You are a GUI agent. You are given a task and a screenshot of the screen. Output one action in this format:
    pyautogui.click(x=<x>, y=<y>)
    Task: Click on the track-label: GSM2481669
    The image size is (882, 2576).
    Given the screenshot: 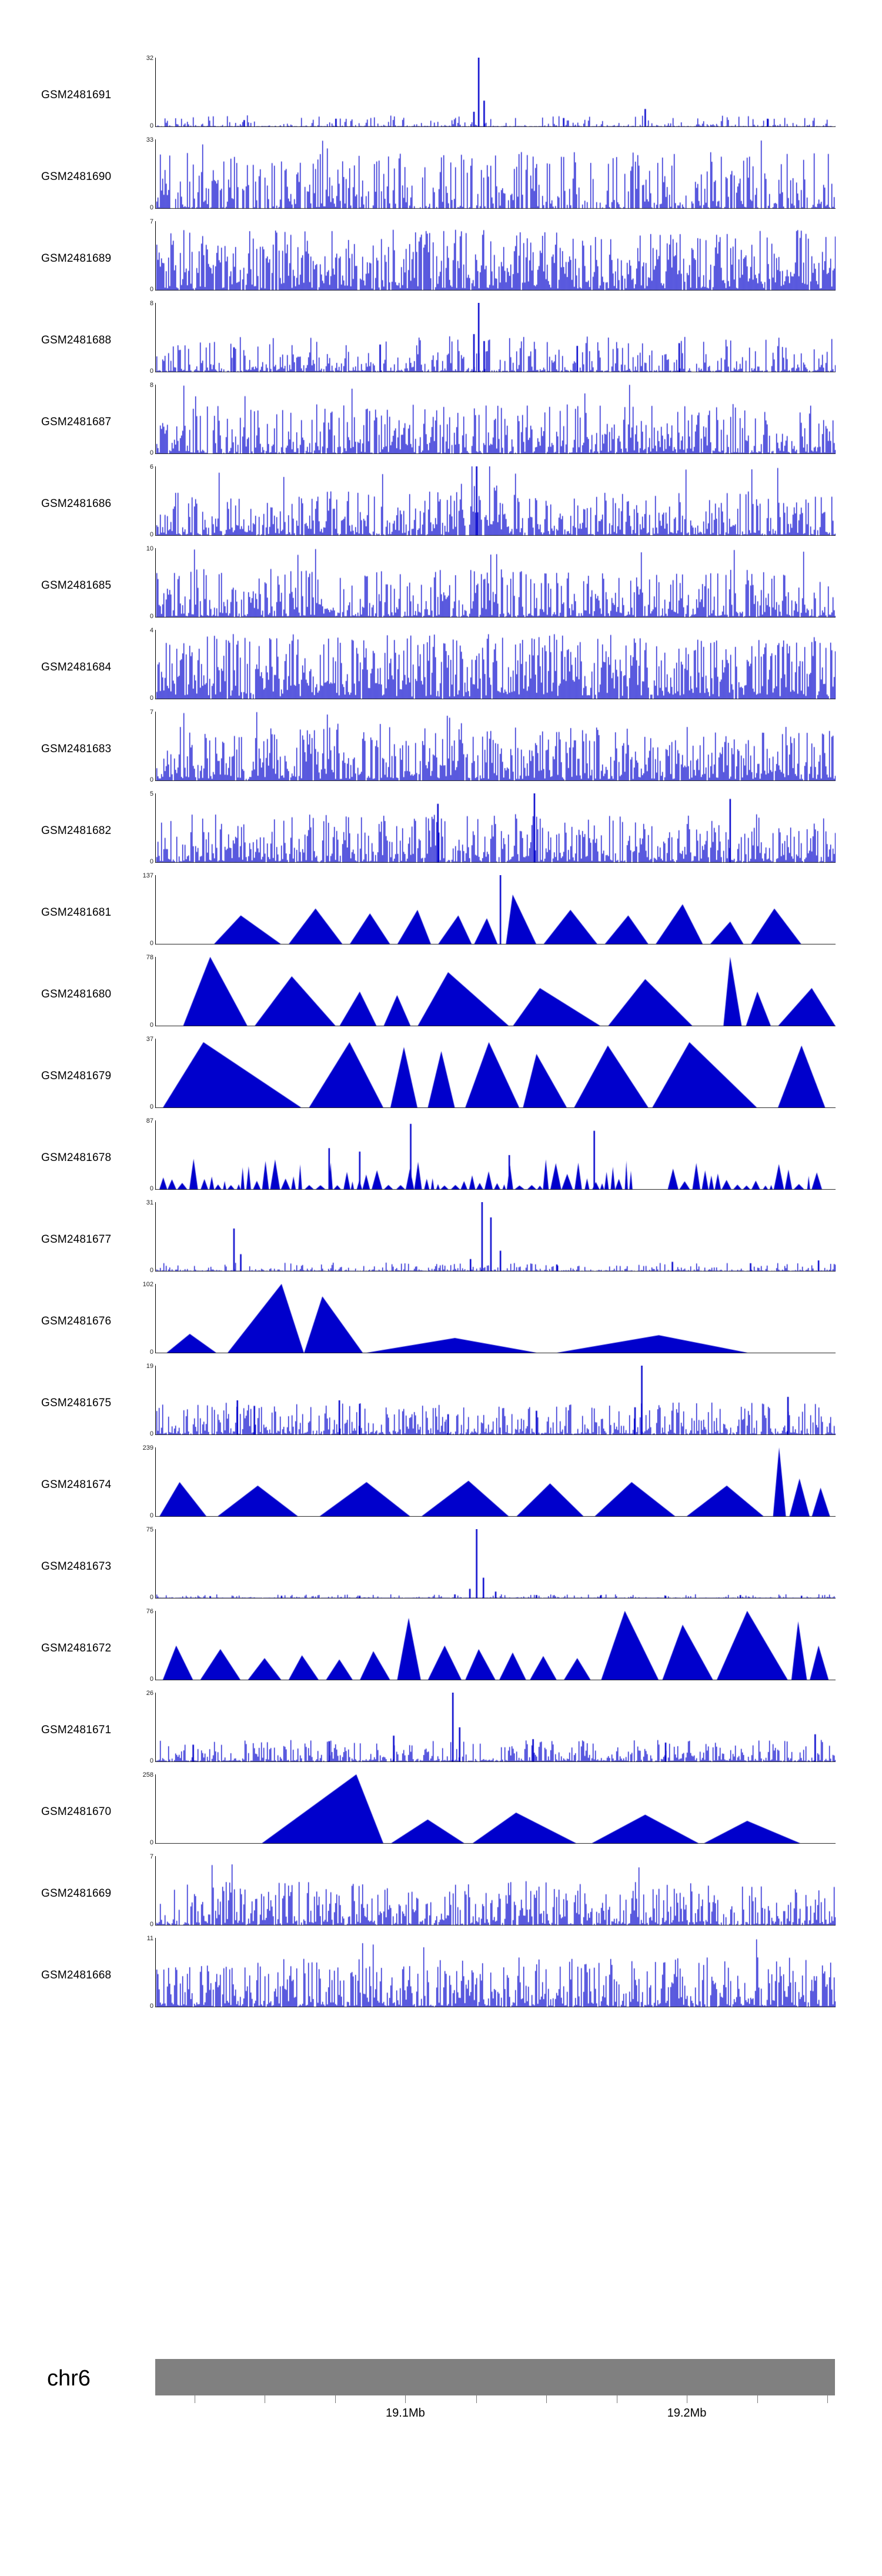 What is the action you would take?
    pyautogui.click(x=76, y=1893)
    